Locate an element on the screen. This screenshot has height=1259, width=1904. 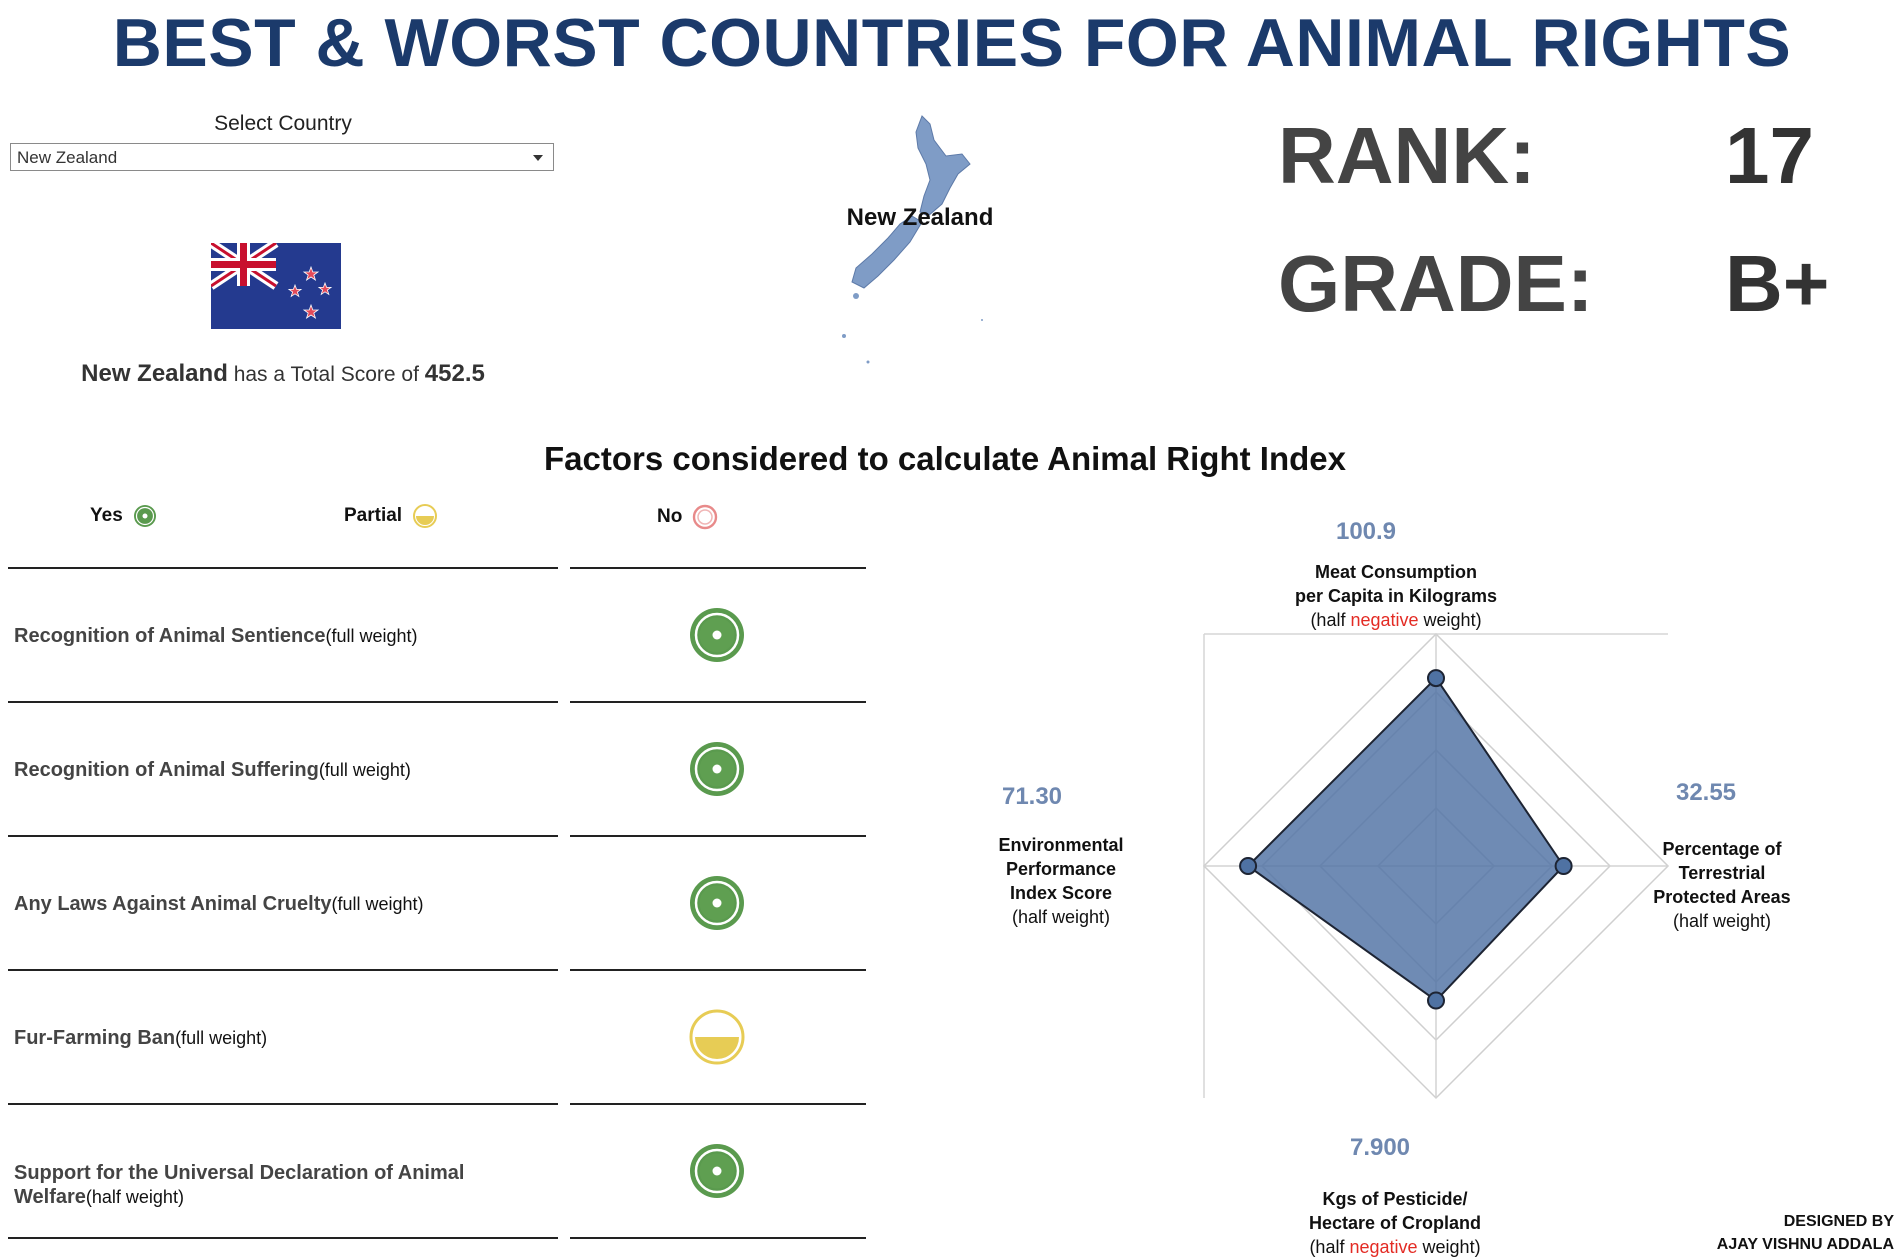
radar-label-line: Hectare of Cropland is located at coordinates (1395, 1223).